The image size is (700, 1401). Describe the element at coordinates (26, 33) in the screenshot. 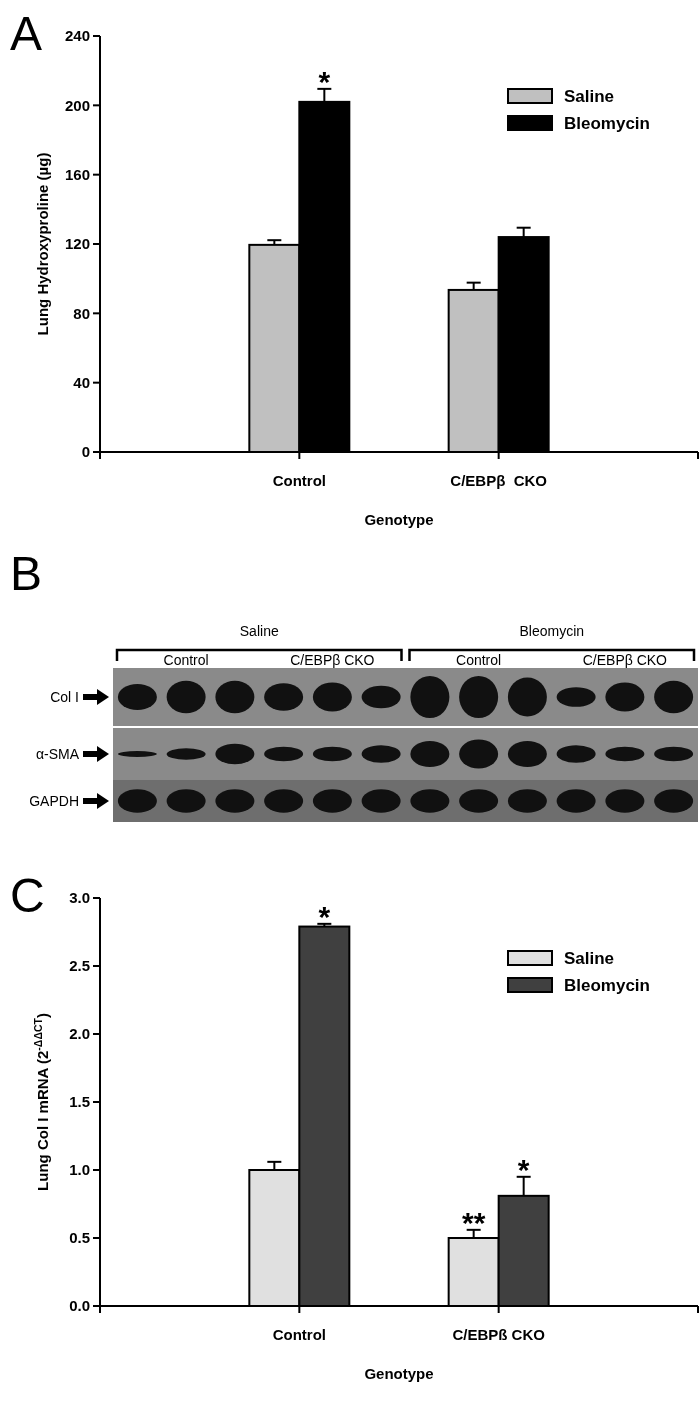

I see `chart-title: A` at that location.